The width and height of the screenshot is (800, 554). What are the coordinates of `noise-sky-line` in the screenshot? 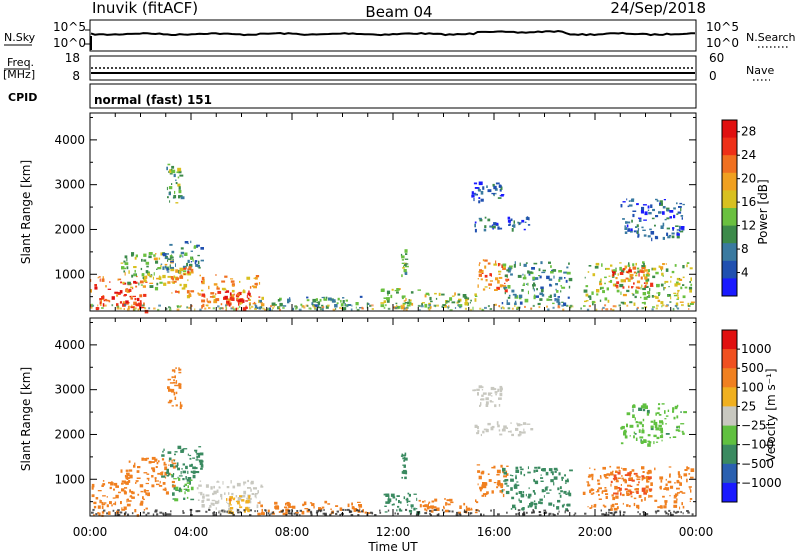 It's located at (393, 33).